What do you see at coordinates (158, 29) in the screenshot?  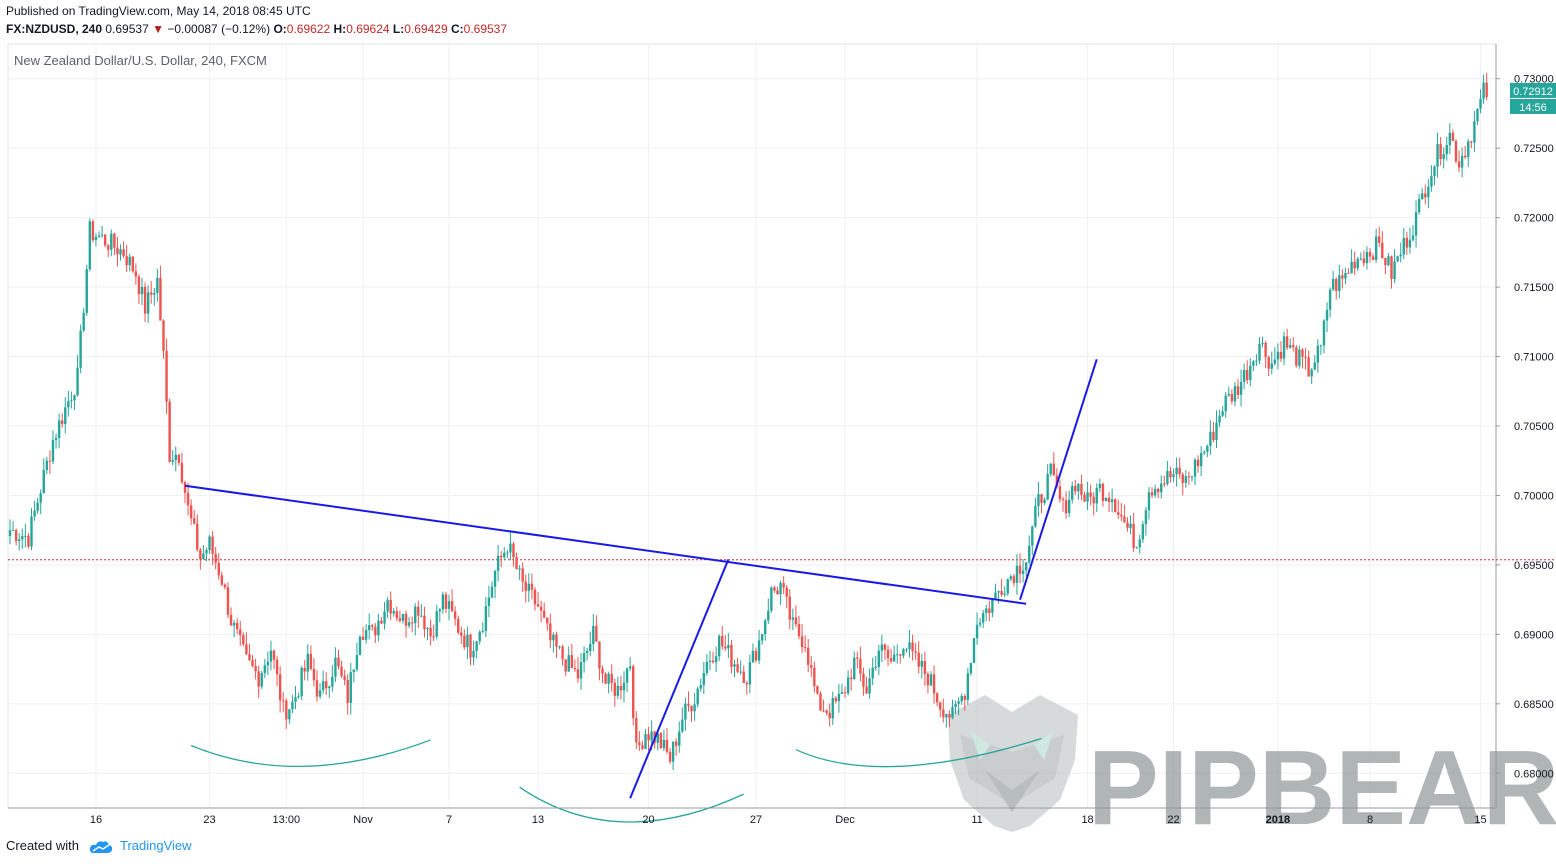 I see `change-arrow-icon: ▼` at bounding box center [158, 29].